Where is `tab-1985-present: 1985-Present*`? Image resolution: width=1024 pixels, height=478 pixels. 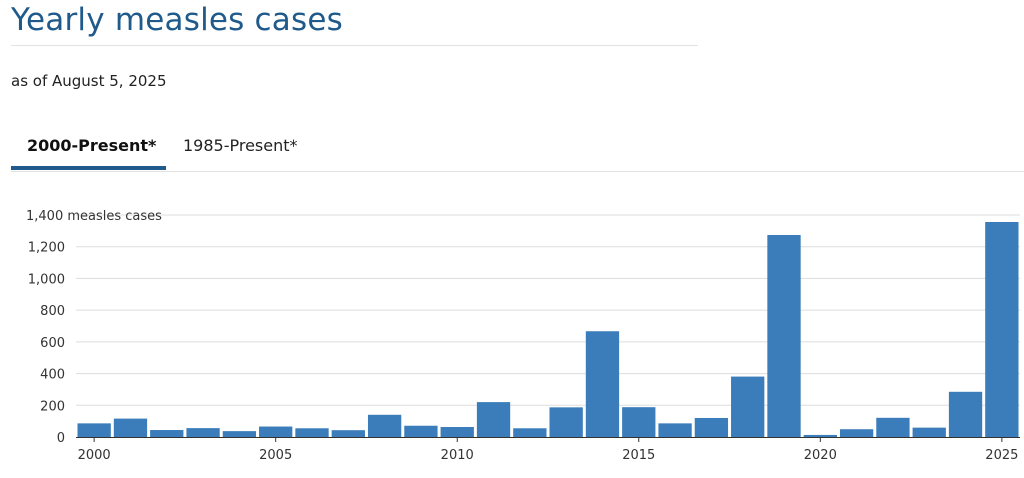 tab-1985-present: 1985-Present* is located at coordinates (240, 145).